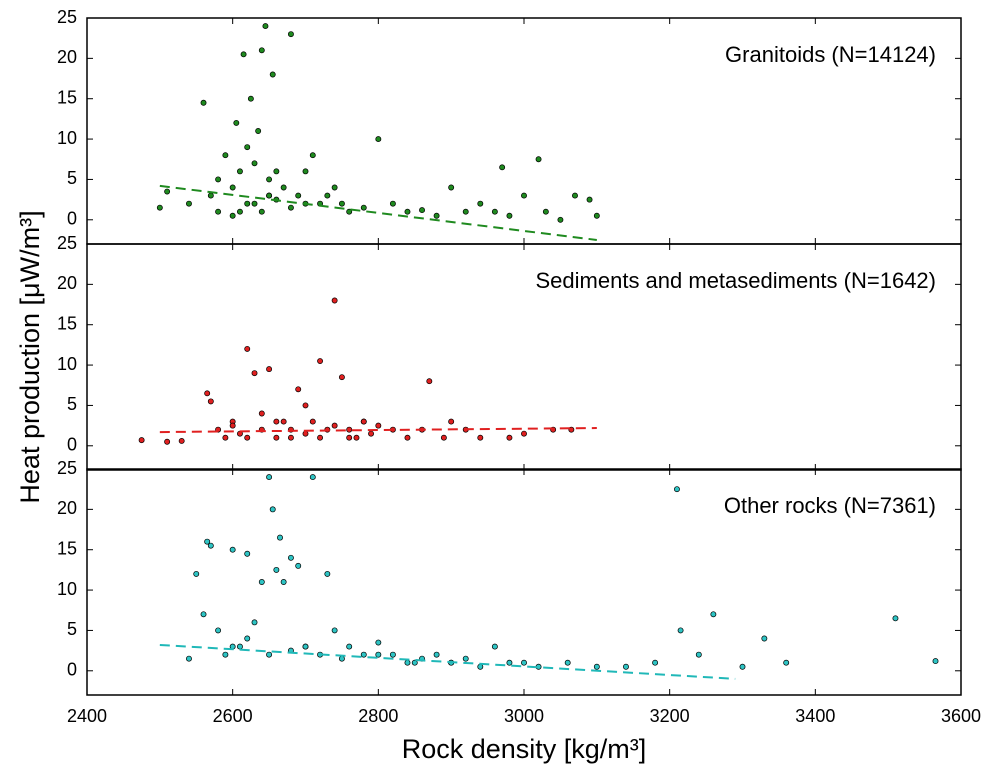 Image resolution: width=989 pixels, height=769 pixels. Describe the element at coordinates (67, 138) in the screenshot. I see `y-tick-label: 10` at that location.